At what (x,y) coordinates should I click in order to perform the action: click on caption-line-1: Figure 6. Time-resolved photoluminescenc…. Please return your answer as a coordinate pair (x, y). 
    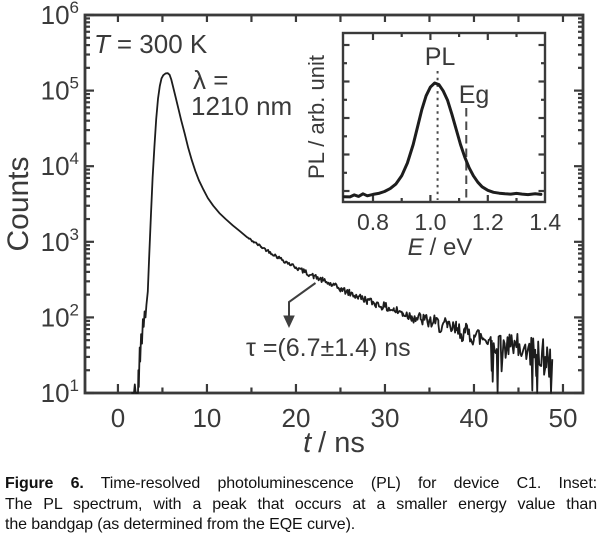
    Looking at the image, I should click on (301, 484).